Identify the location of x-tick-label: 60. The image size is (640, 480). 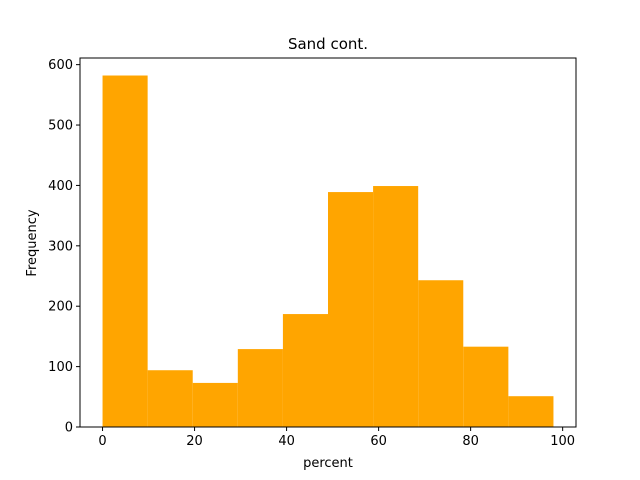
(378, 441).